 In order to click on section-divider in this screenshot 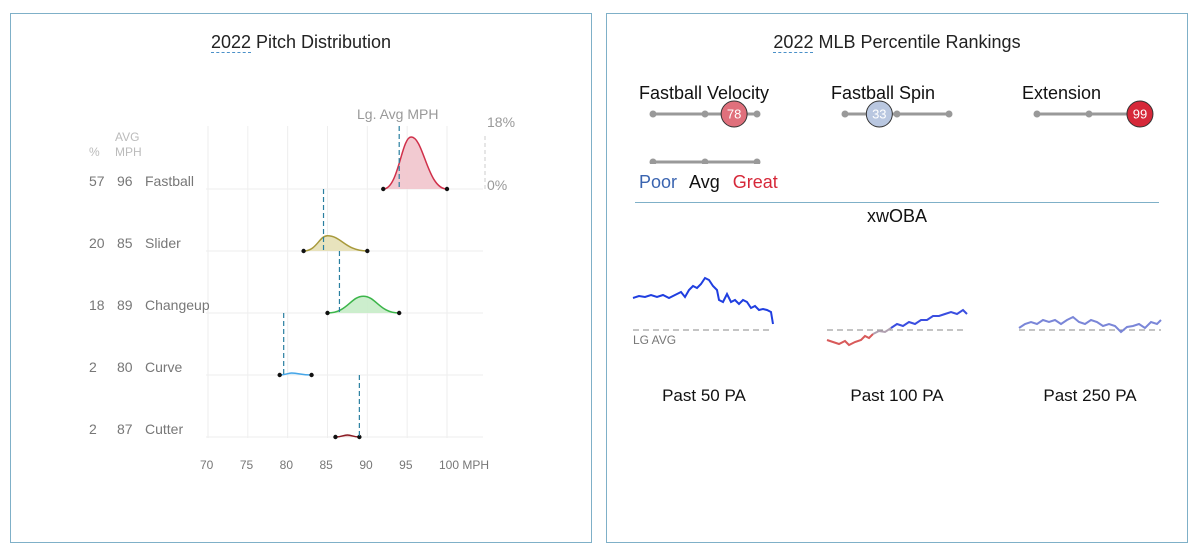, I will do `click(897, 202)`.